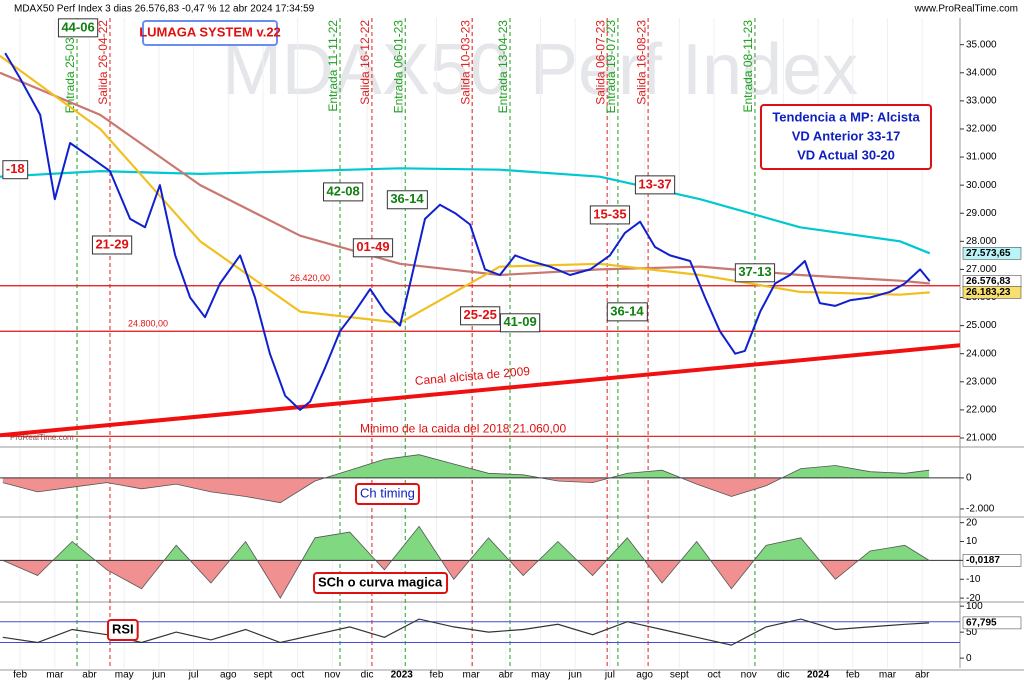  I want to click on watermark-group: MDAX50 Perf Index, so click(540, 70).